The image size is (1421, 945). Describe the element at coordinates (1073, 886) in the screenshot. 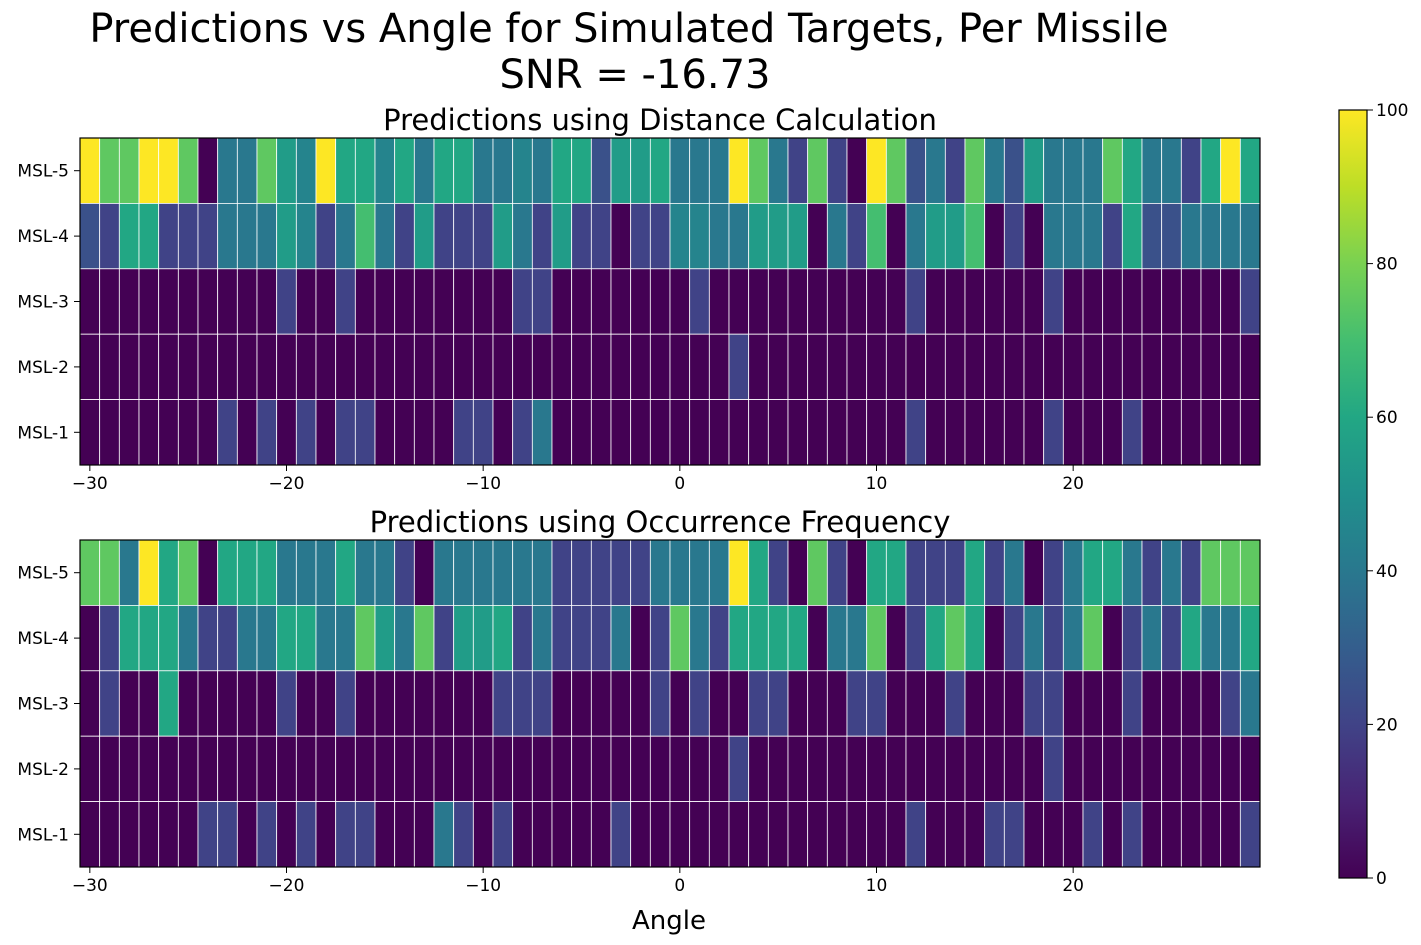

I see `x-tick-label: 20` at that location.